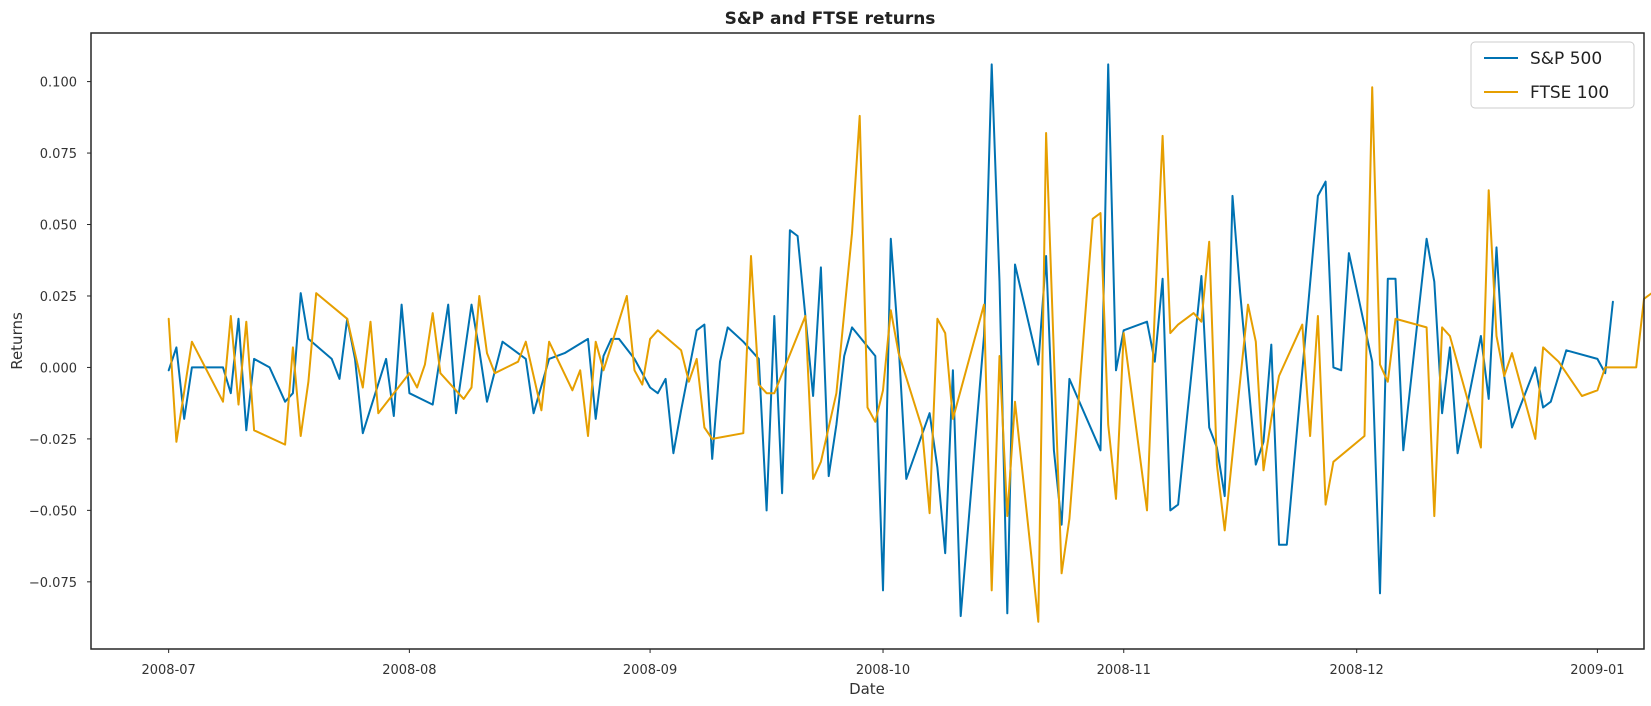 The image size is (1651, 706). What do you see at coordinates (1597, 670) in the screenshot?
I see `x-tick-label: 2009-01` at bounding box center [1597, 670].